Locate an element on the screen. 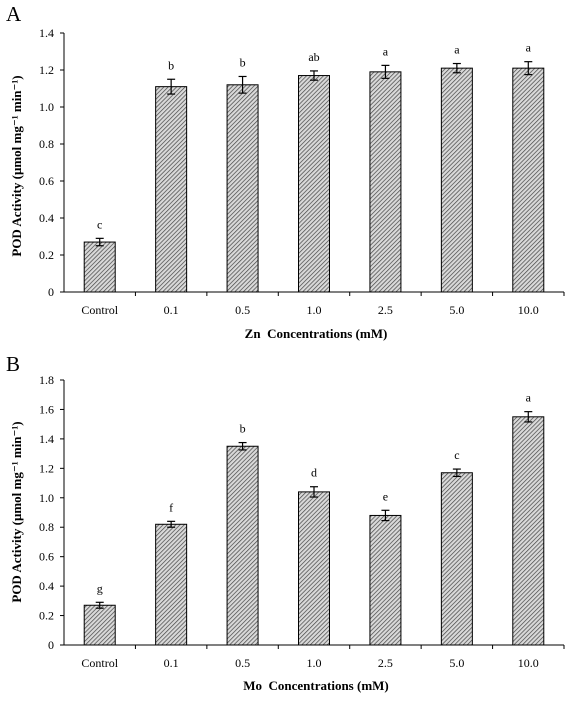 This screenshot has height=701, width=574. panel-b-y-ticks: 0 0.2 0.4 0.6 0.8 1.0 1.2 1.4 1.6 1.8 is located at coordinates (51, 512).